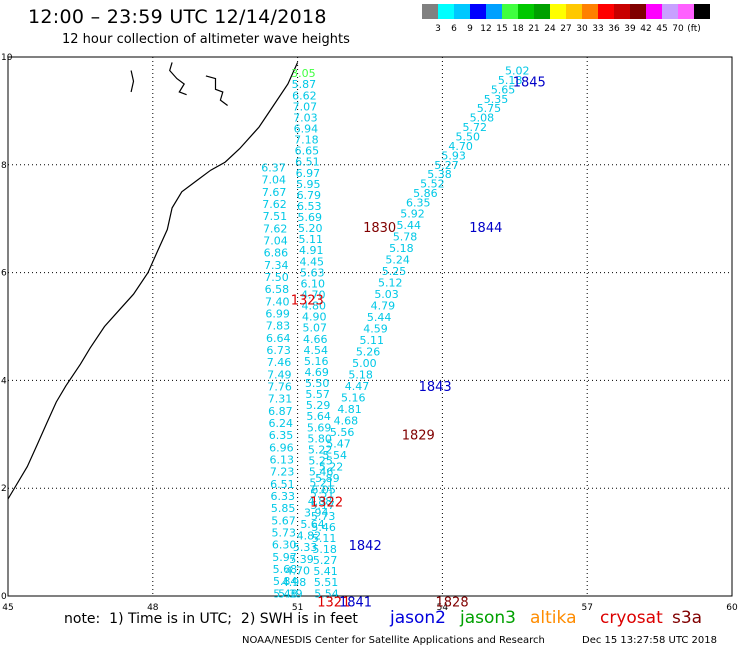  Describe the element at coordinates (331, 467) in the screenshot. I see `wave-height-value: 5.22` at that location.